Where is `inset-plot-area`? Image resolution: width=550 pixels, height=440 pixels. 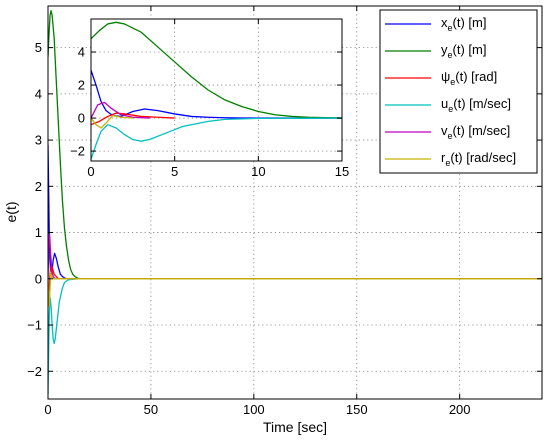 inset-plot-area is located at coordinates (216, 90).